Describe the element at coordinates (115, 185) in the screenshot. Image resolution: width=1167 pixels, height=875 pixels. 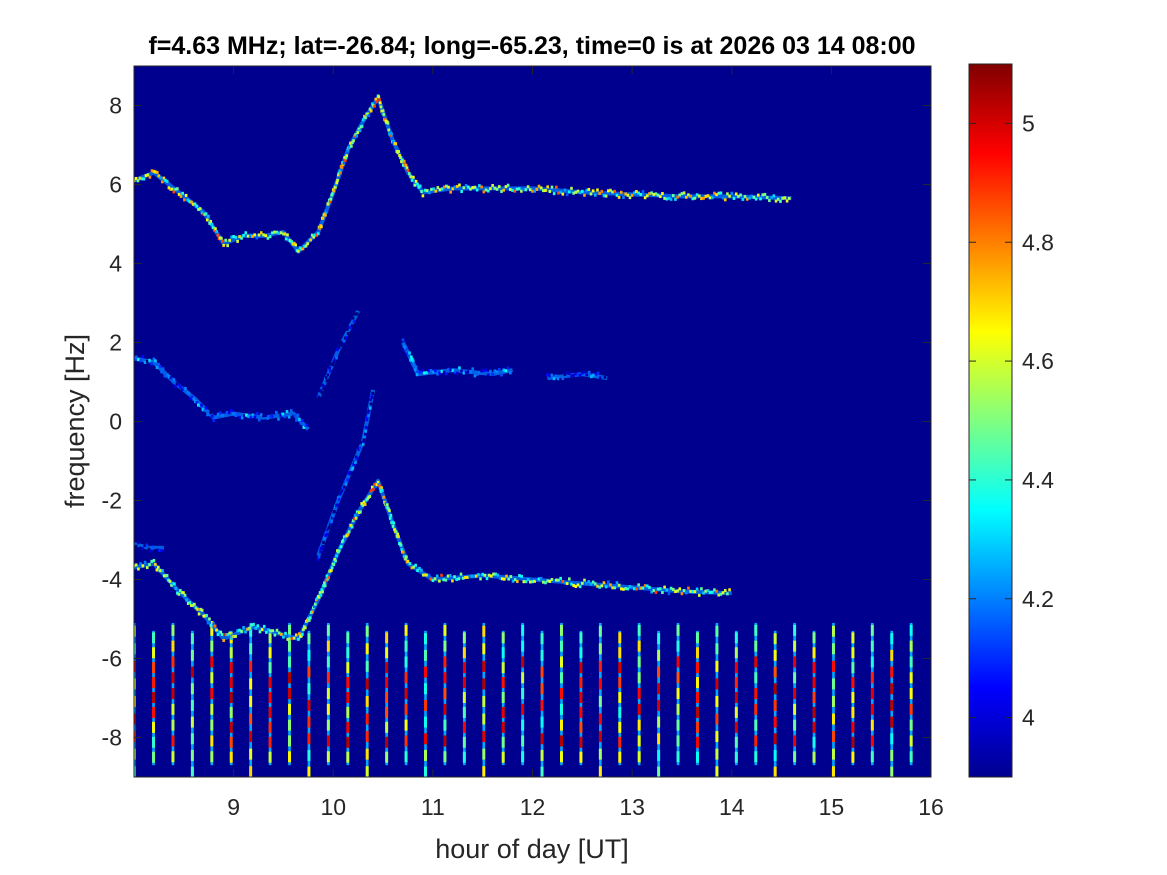
I see `y-tick-label: 6` at that location.